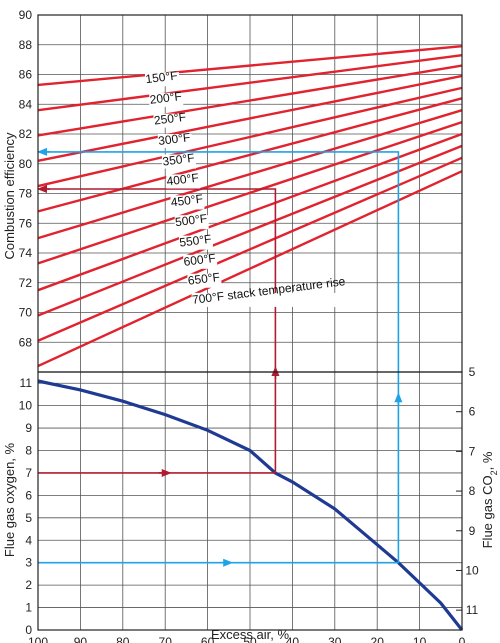 This screenshot has width=500, height=643. What do you see at coordinates (208, 639) in the screenshot?
I see `excess-air-tick: 60` at bounding box center [208, 639].